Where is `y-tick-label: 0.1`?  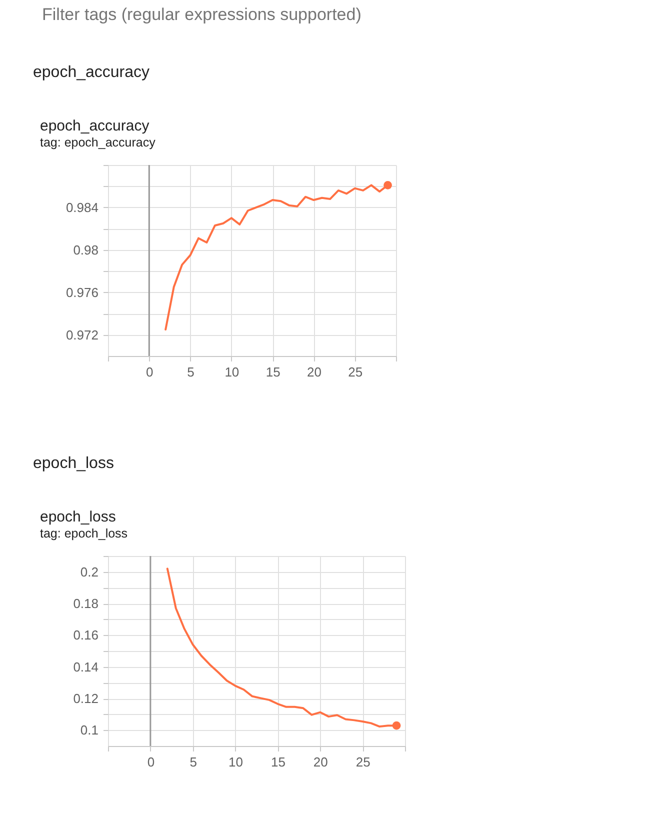 y-tick-label: 0.1 is located at coordinates (89, 730).